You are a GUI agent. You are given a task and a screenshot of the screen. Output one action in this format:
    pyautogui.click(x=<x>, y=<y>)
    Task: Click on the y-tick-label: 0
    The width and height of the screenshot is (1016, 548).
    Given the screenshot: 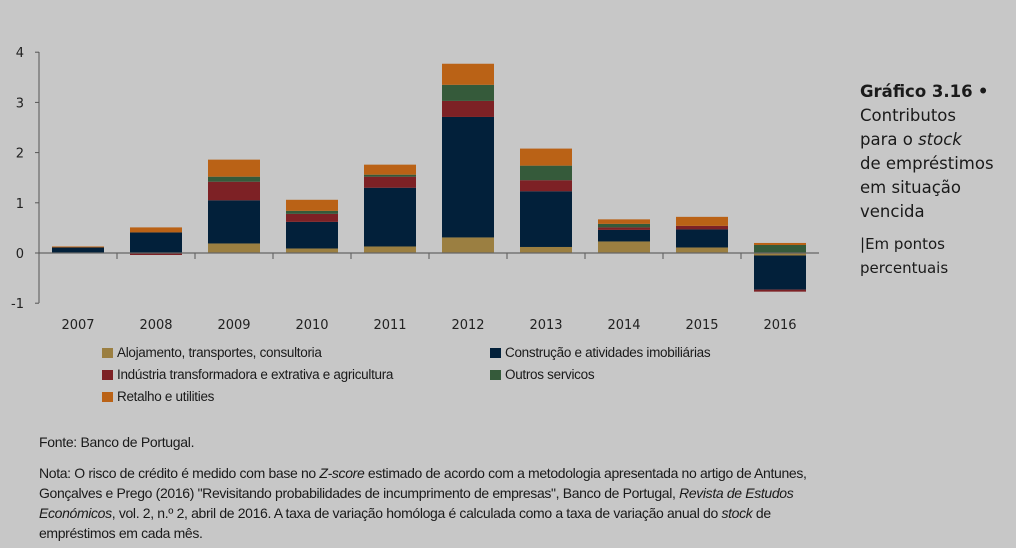 What is the action you would take?
    pyautogui.click(x=20, y=254)
    